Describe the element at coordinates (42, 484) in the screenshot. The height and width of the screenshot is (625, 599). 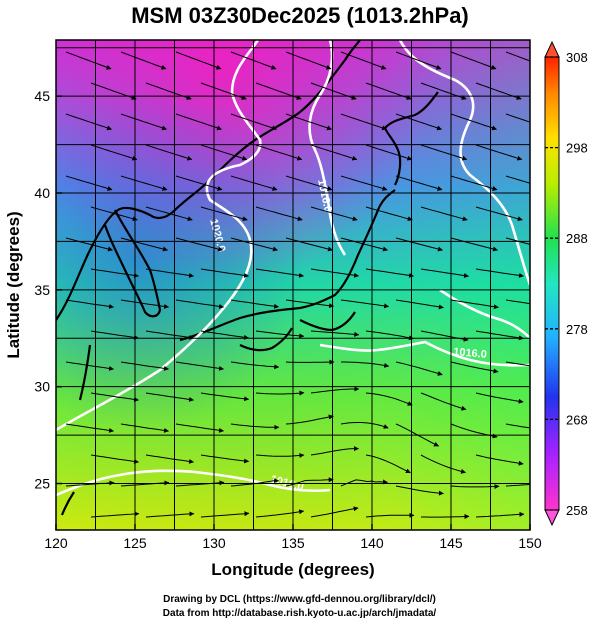
I see `y-tick-label: 25` at that location.